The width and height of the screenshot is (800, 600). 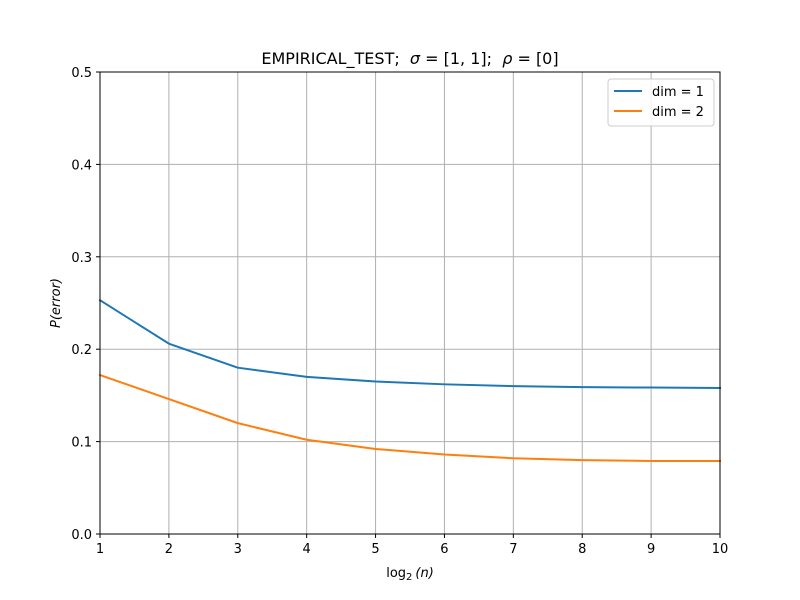 I want to click on y-tick-label: 0.2, so click(x=81, y=350).